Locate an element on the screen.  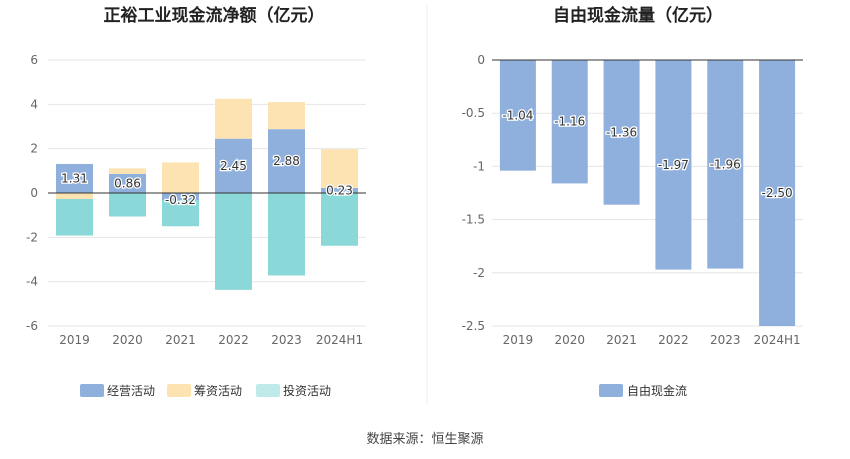
left-data-label: 2.45 is located at coordinates (233, 166).